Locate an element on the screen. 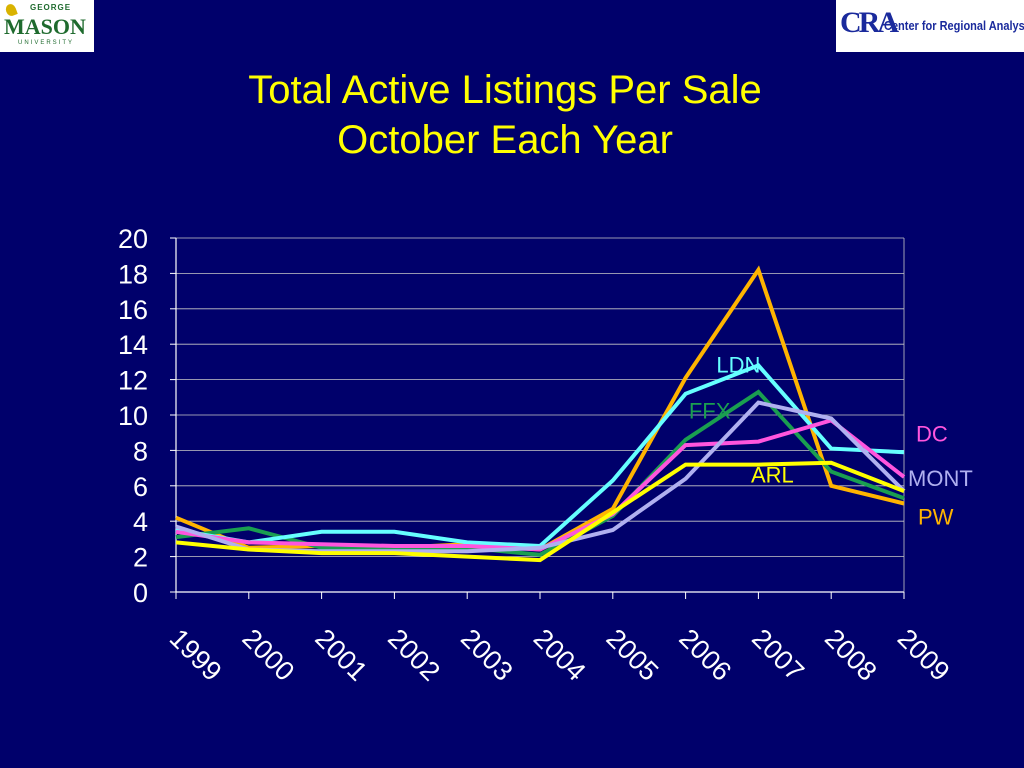  series-label-ffx: FFX is located at coordinates (710, 411).